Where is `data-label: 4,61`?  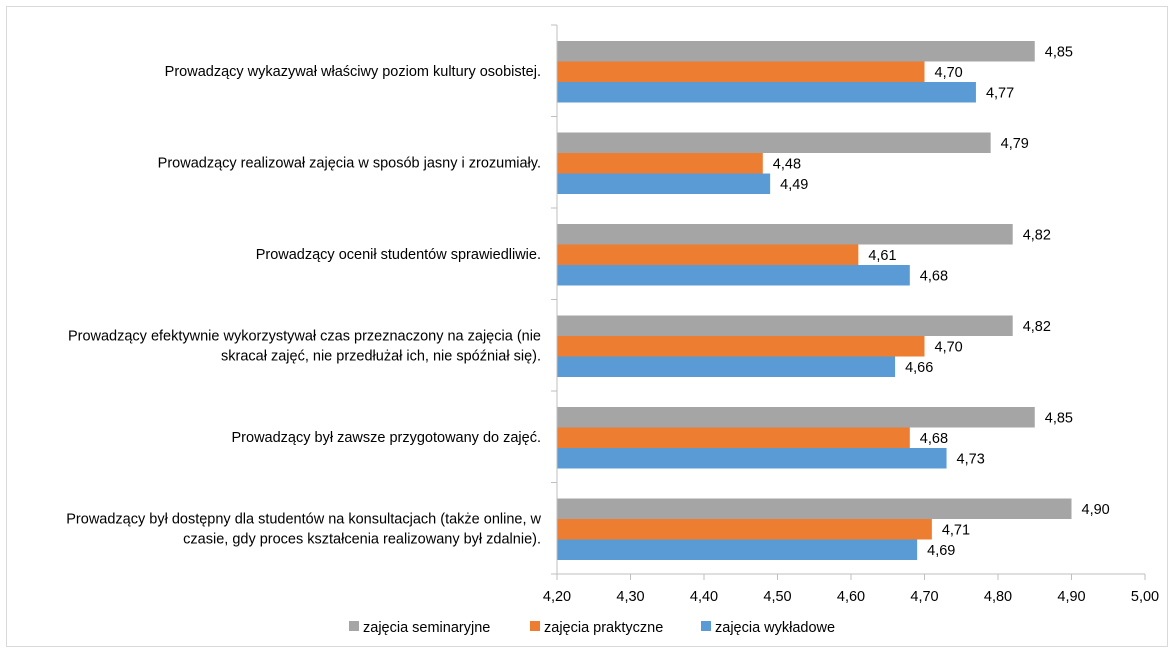 data-label: 4,61 is located at coordinates (882, 256).